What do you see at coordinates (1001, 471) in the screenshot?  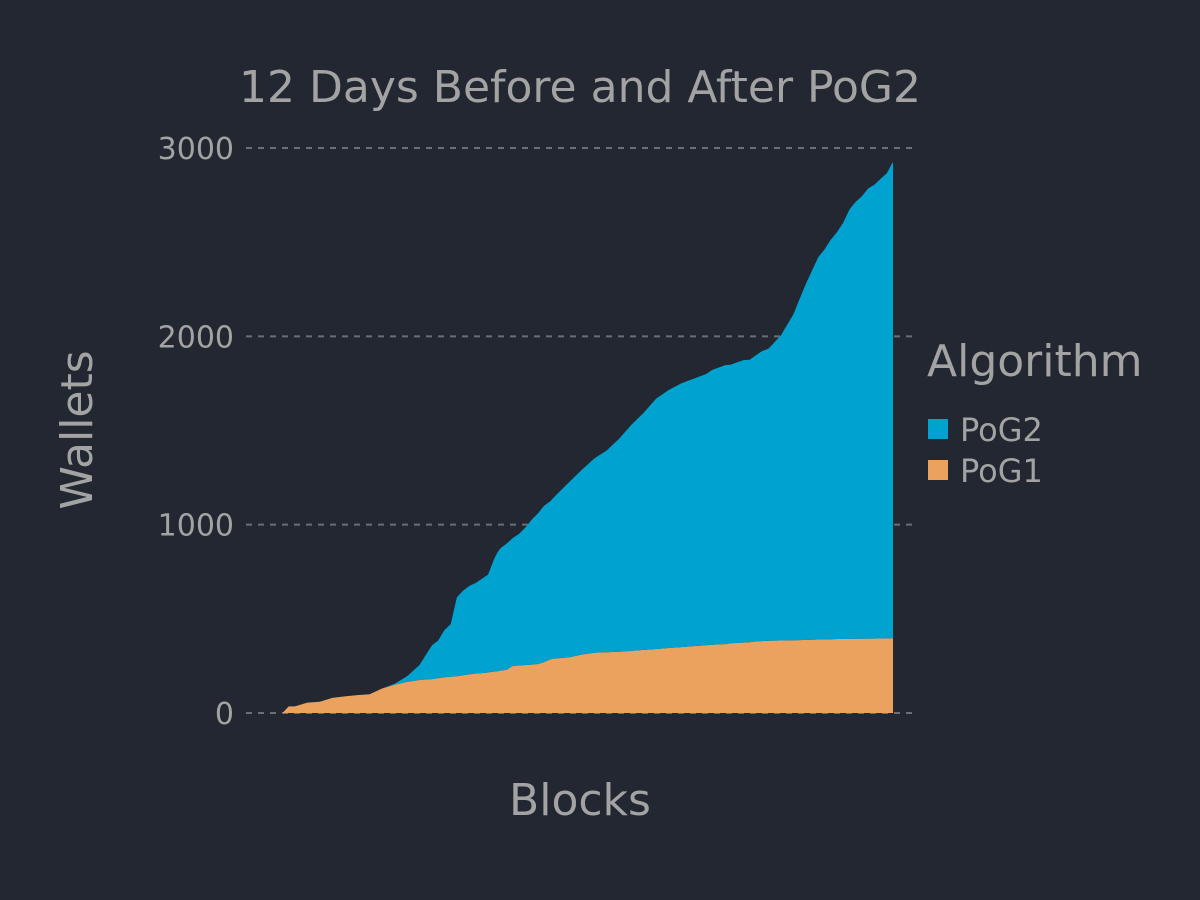 I see `legend-label-pog1: PoG1` at bounding box center [1001, 471].